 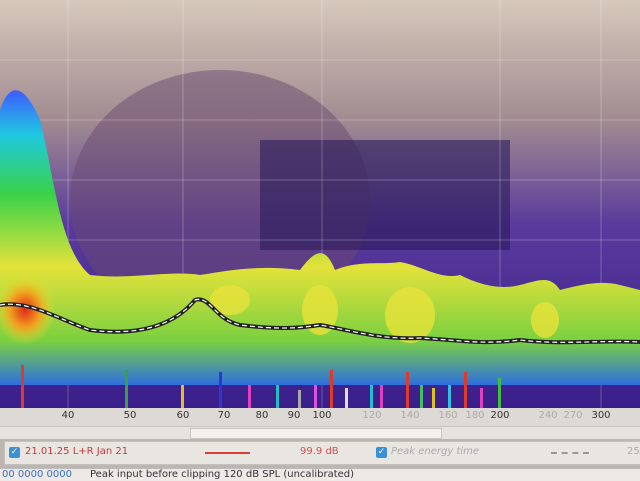 What do you see at coordinates (601, 415) in the screenshot?
I see `x-tick-label: 300` at bounding box center [601, 415].